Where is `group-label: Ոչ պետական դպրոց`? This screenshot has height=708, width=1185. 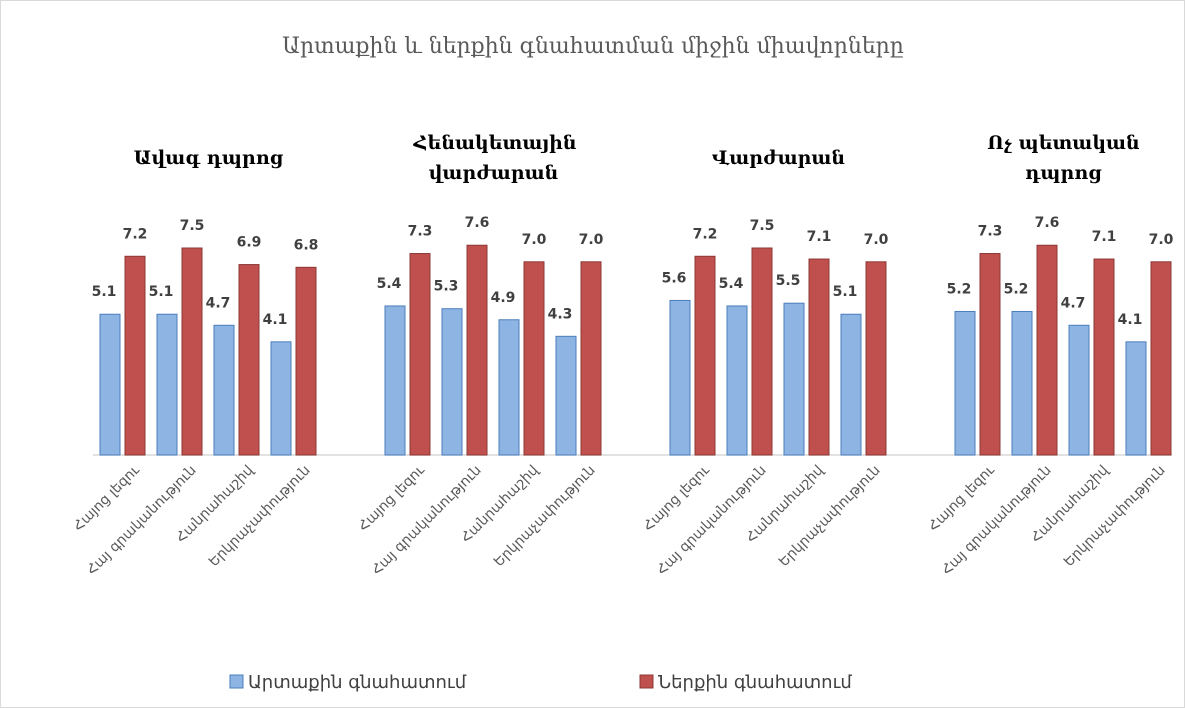 group-label: Ոչ պետական դպրոց is located at coordinates (1063, 158).